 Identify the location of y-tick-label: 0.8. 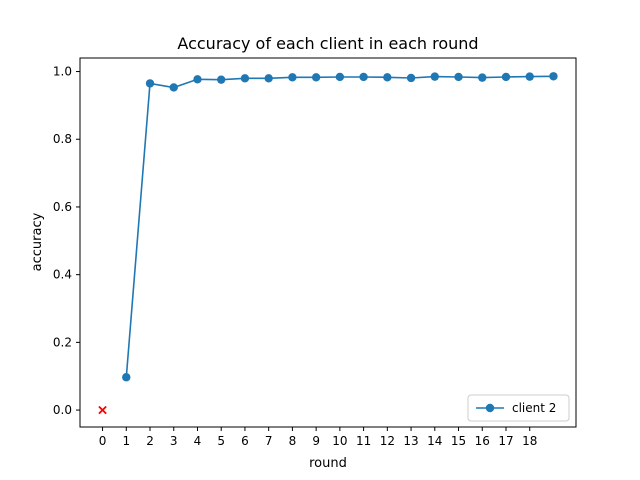
(62, 139).